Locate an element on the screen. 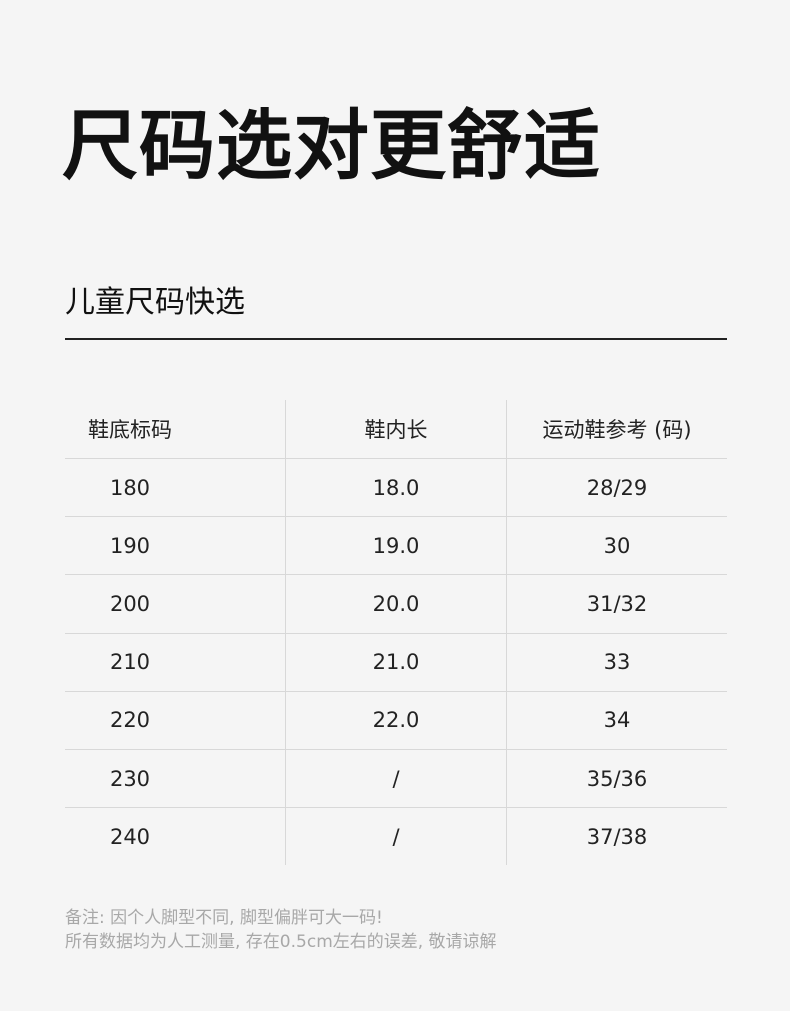 This screenshot has height=1011, width=790. sole-size-cell: 230 is located at coordinates (130, 778).